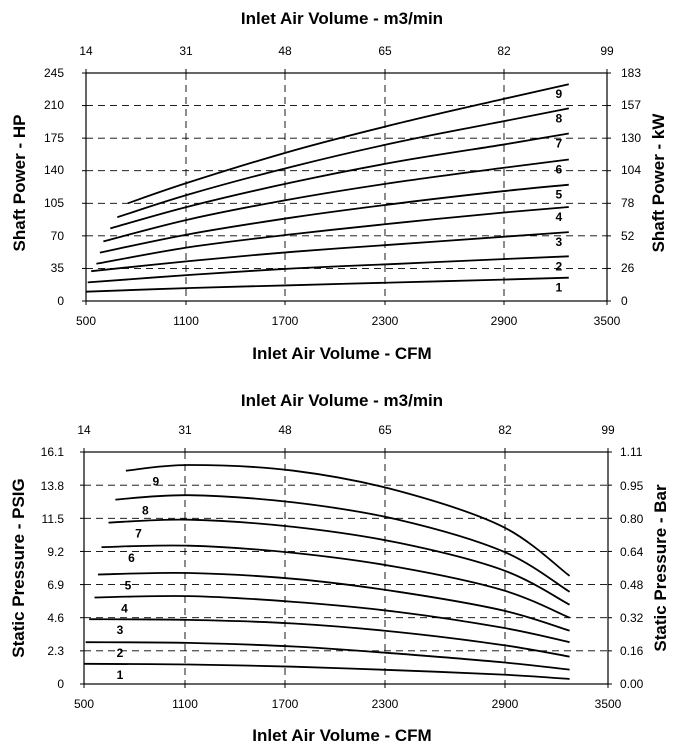  What do you see at coordinates (285, 704) in the screenshot?
I see `chart2-x-tick: 1700` at bounding box center [285, 704].